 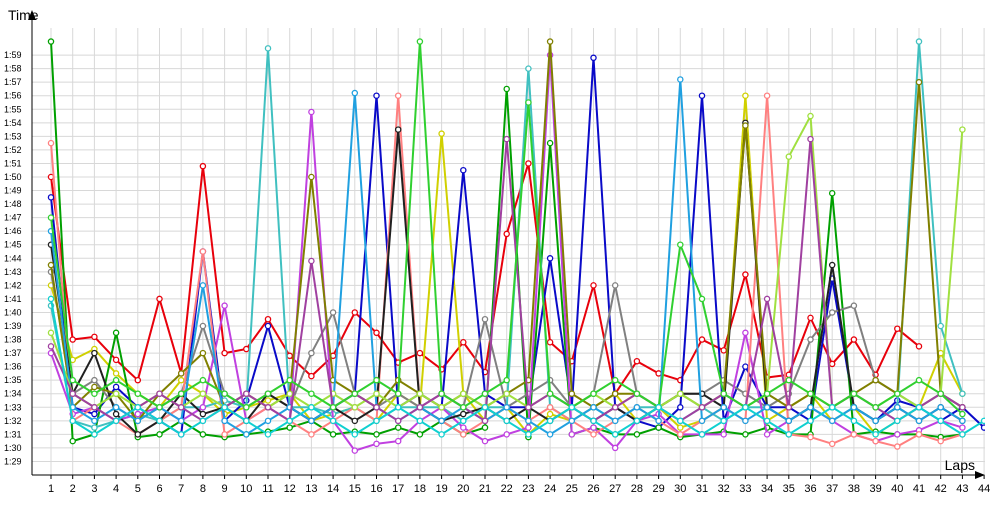 I want to click on x-tick-label: 30, so click(x=680, y=489).